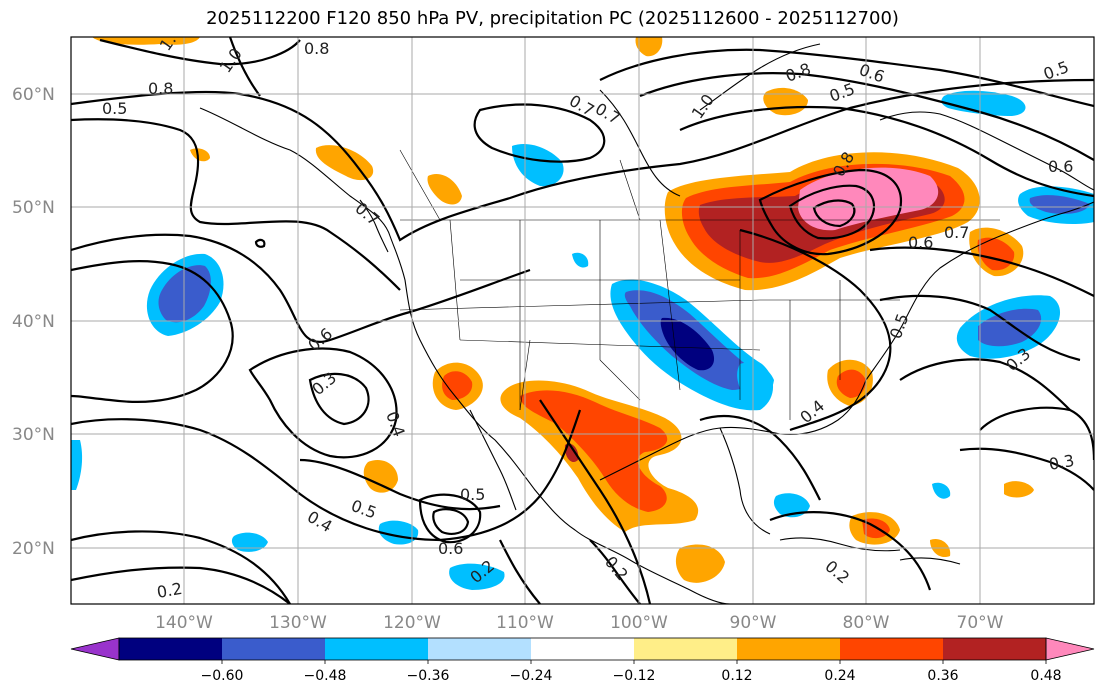  Describe the element at coordinates (184, 623) in the screenshot. I see `lon-label-140: 140°W` at that location.